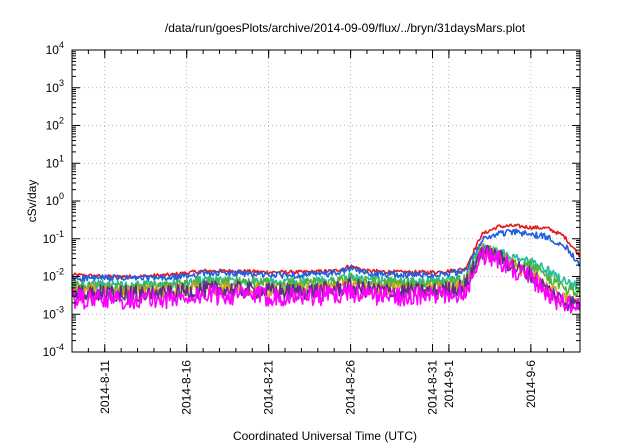 The width and height of the screenshot is (640, 448). I want to click on y-tick-label: 10⁴, so click(55, 48).